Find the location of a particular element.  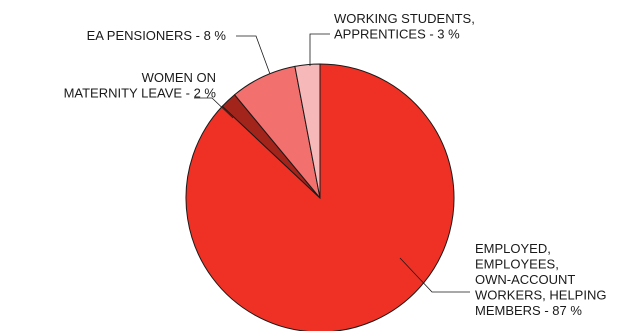

slice-label-2: EA PENSIONERS - 8 % is located at coordinates (157, 35).